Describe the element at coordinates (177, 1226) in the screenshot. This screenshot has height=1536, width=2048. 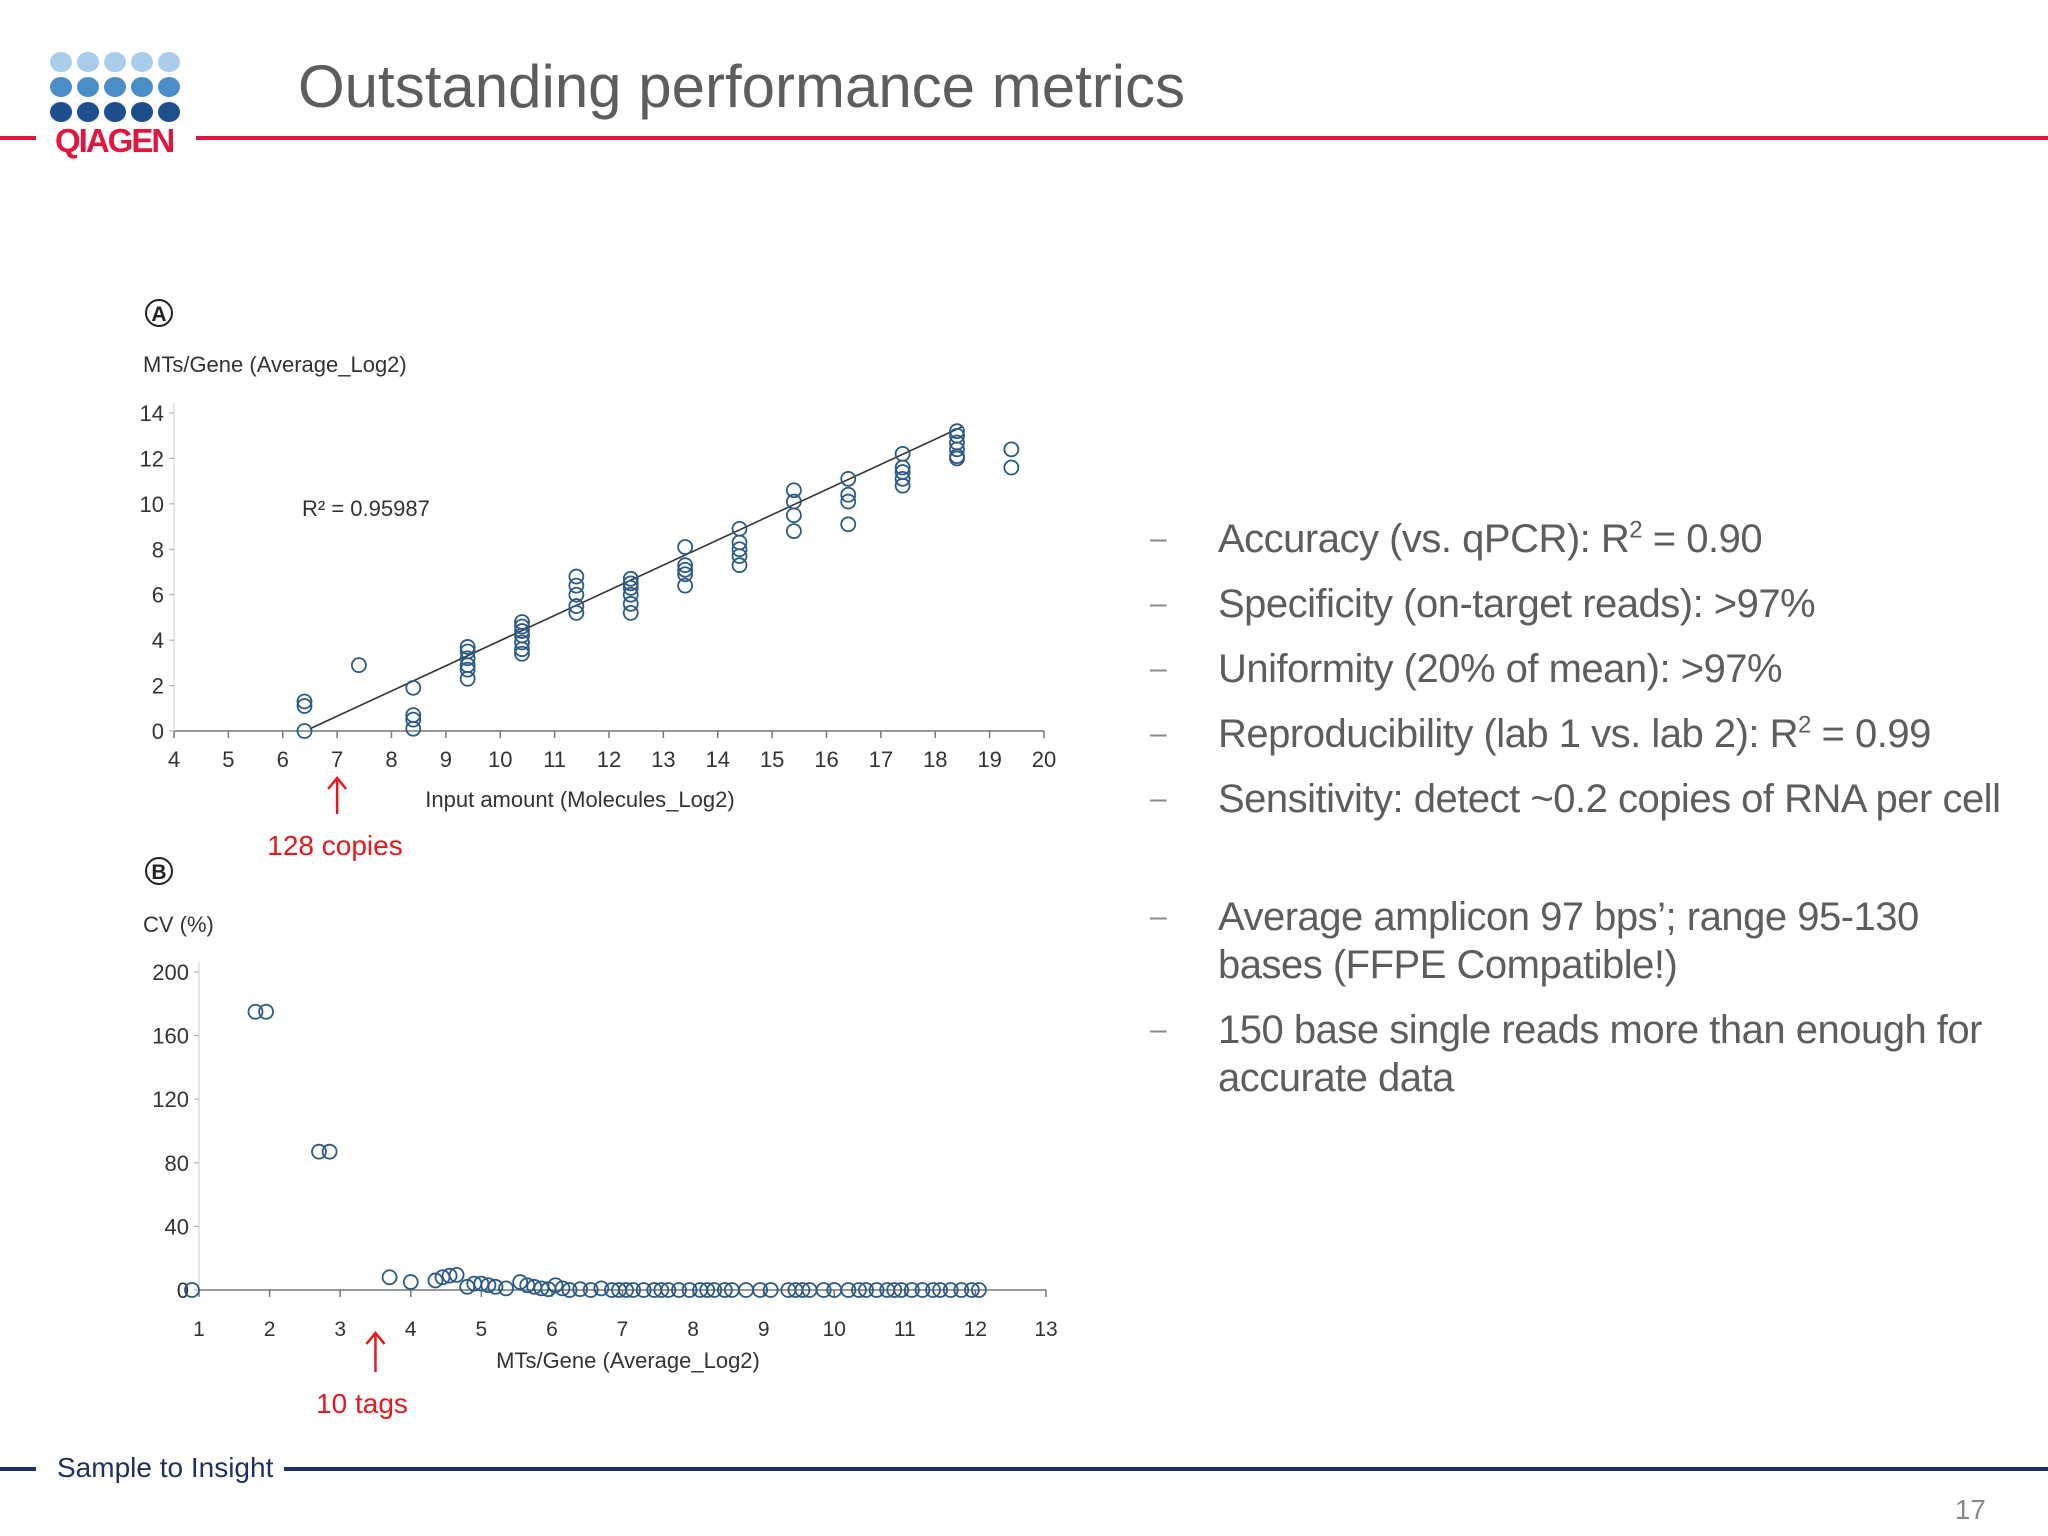
I see `y-tick-label: 40` at that location.